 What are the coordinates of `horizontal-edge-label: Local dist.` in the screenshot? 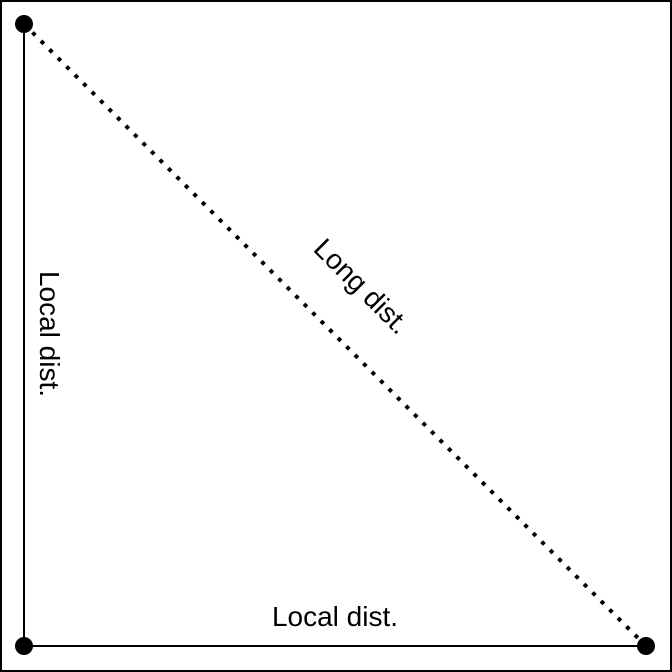 It's located at (335, 616).